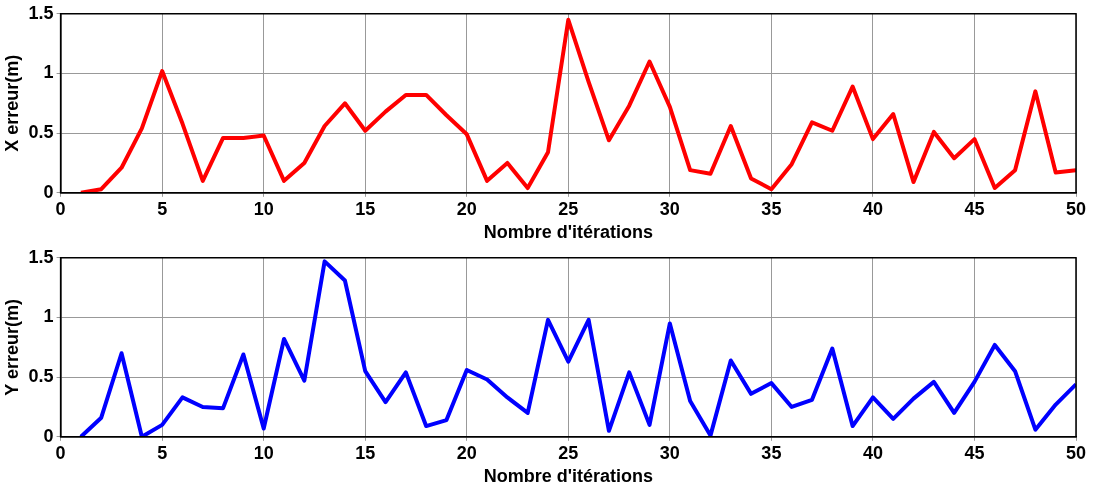 This screenshot has width=1100, height=488. What do you see at coordinates (11, 103) in the screenshot?
I see `y-axis-title: X erreur(m)` at bounding box center [11, 103].